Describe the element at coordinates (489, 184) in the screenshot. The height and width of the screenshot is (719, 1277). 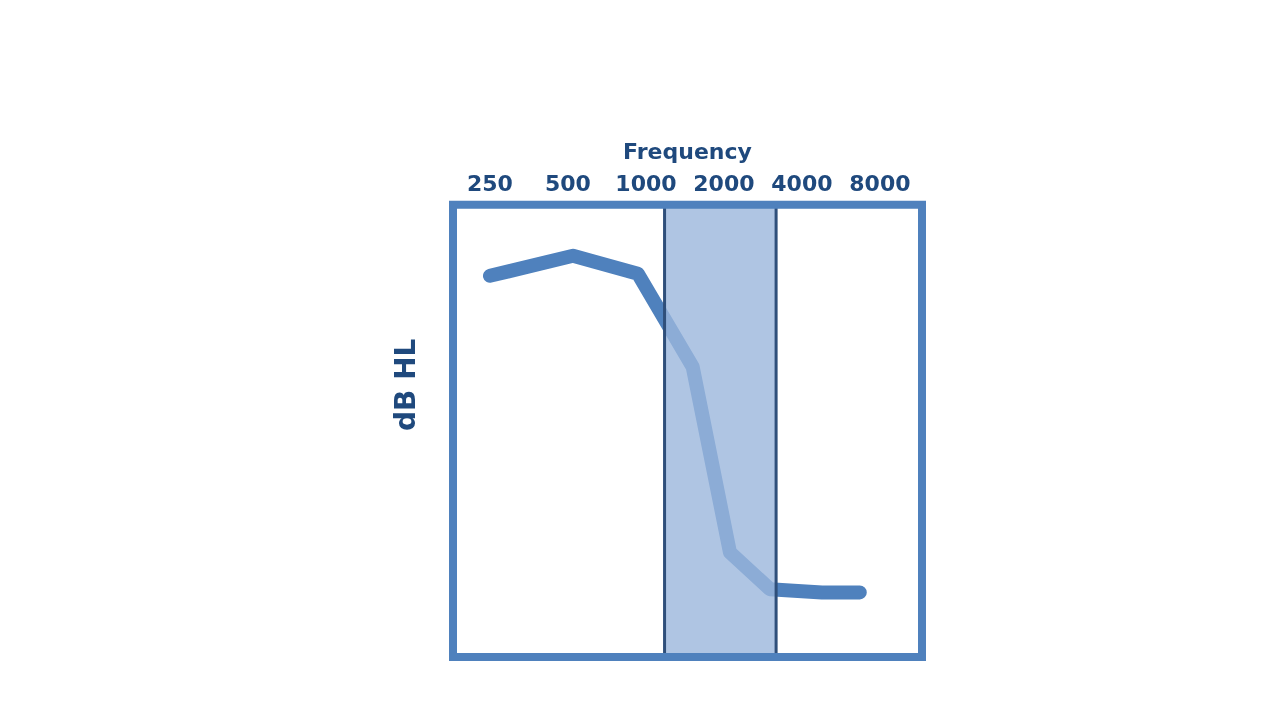
I see `x-tick-label: 250` at that location.